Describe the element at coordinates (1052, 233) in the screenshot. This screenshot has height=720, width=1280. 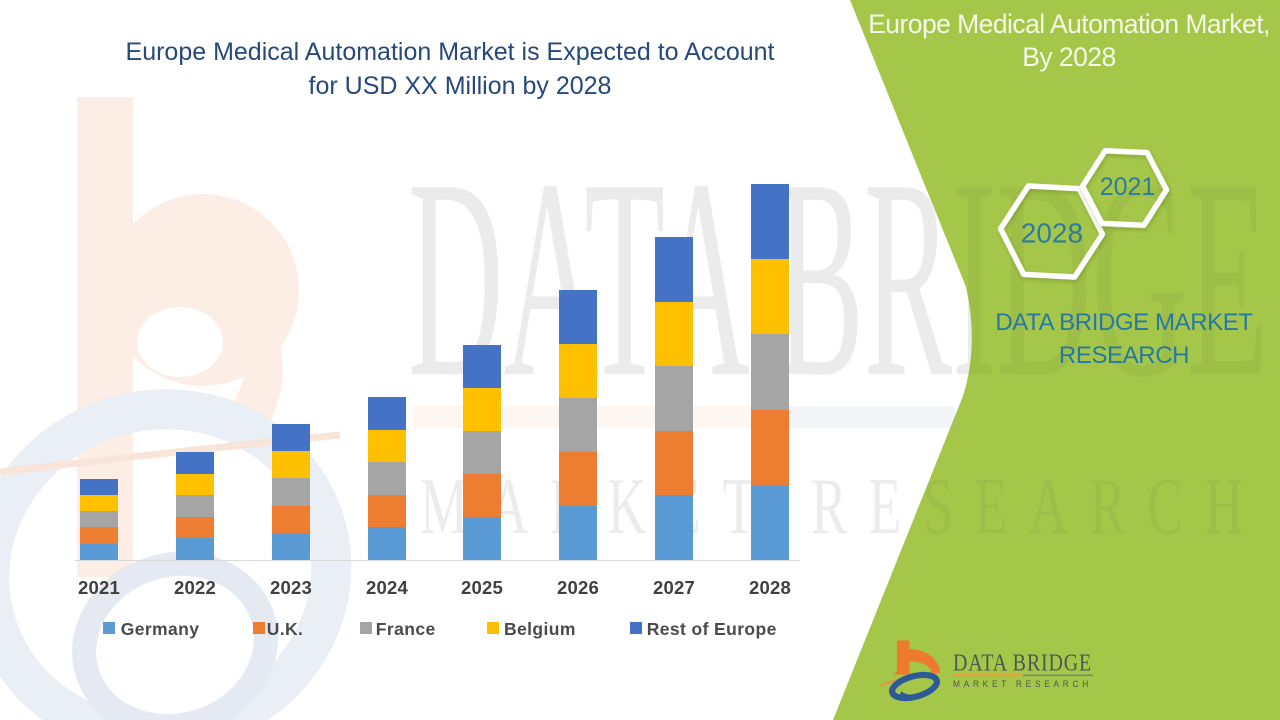
I see `svg-text: 2028` at that location.